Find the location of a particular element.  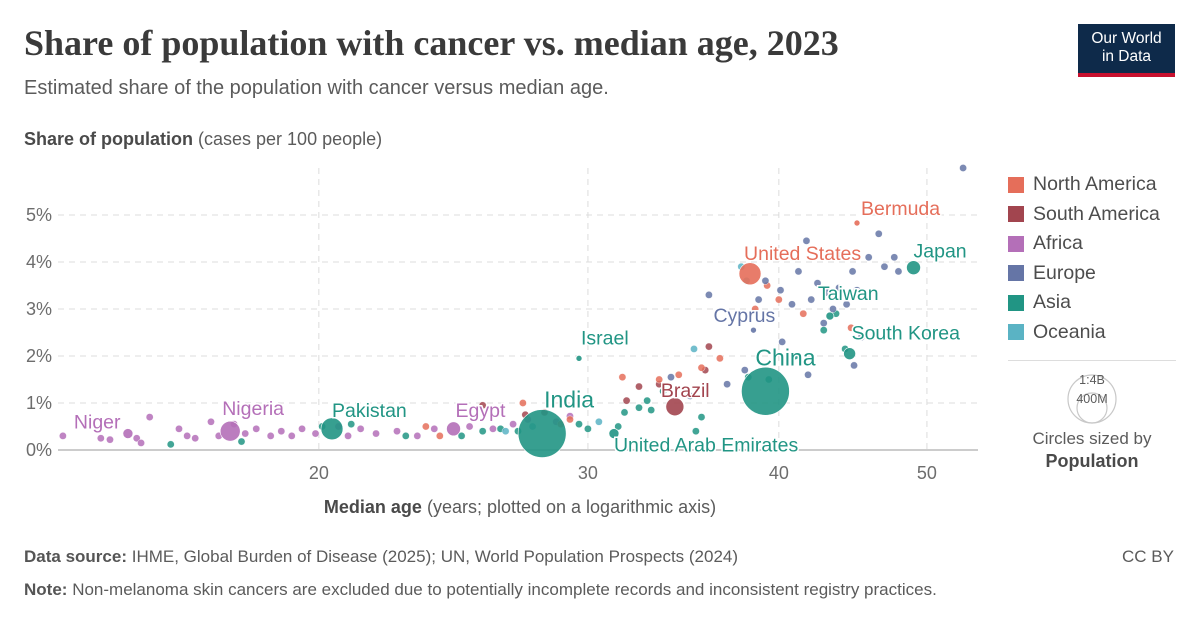

legend-item-north-america: North America is located at coordinates (1084, 185).